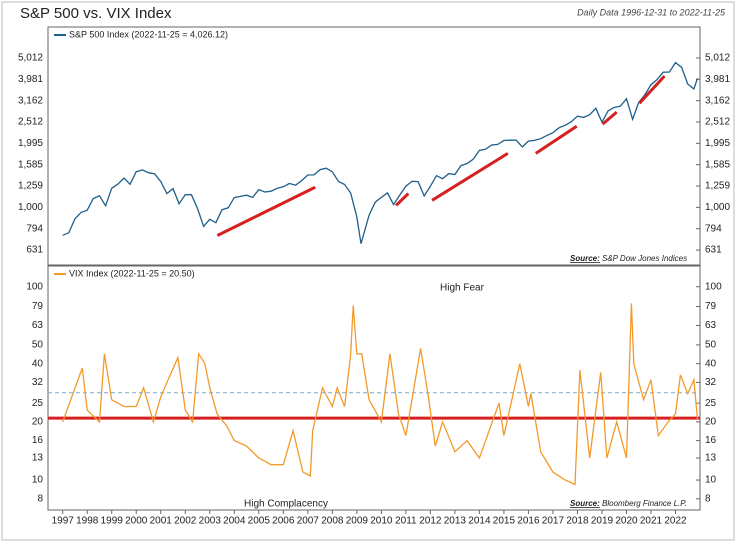 This screenshot has width=736, height=548. Describe the element at coordinates (711, 421) in the screenshot. I see `y2-tick-label: 20` at that location.